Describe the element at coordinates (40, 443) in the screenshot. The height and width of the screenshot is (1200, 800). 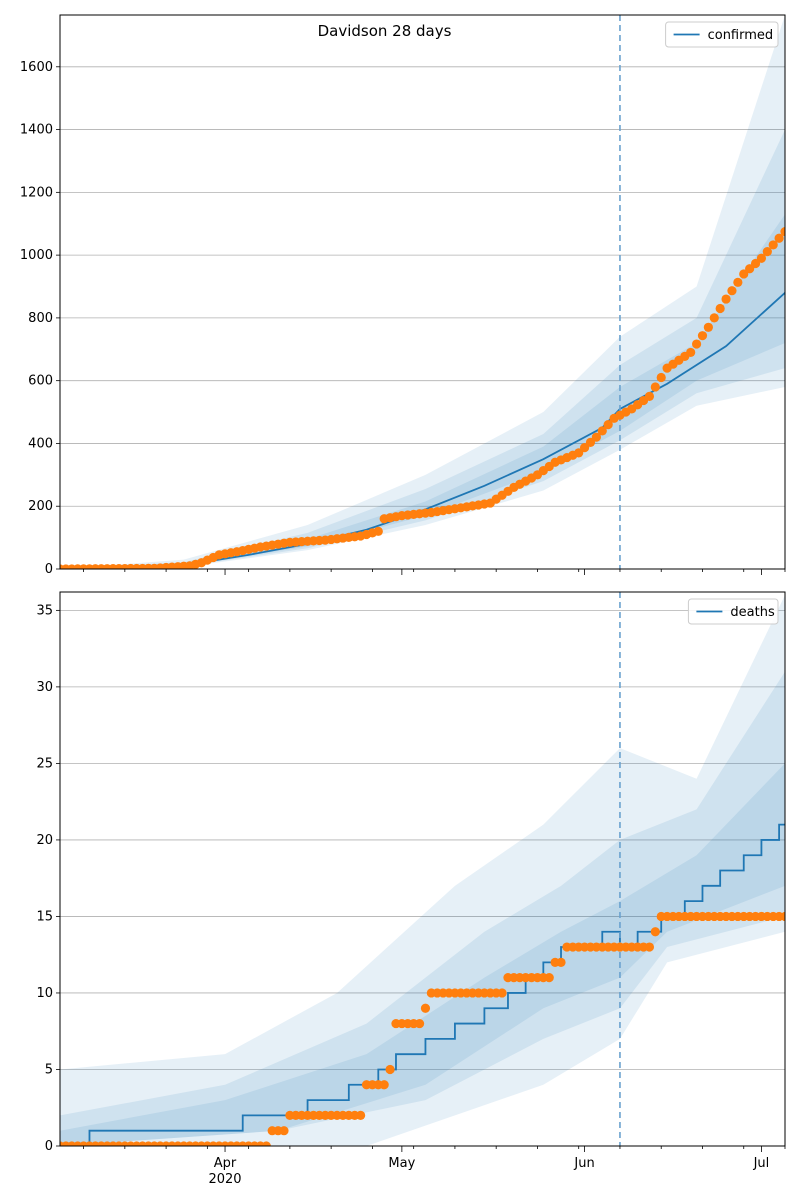
I see `y-tick-label: 400` at that location.